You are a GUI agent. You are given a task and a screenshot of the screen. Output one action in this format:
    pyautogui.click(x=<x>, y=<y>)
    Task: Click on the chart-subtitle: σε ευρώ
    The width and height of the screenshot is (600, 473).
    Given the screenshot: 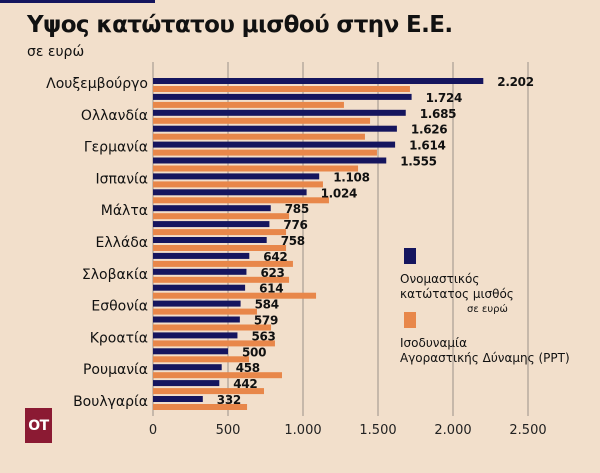 What is the action you would take?
    pyautogui.click(x=56, y=52)
    